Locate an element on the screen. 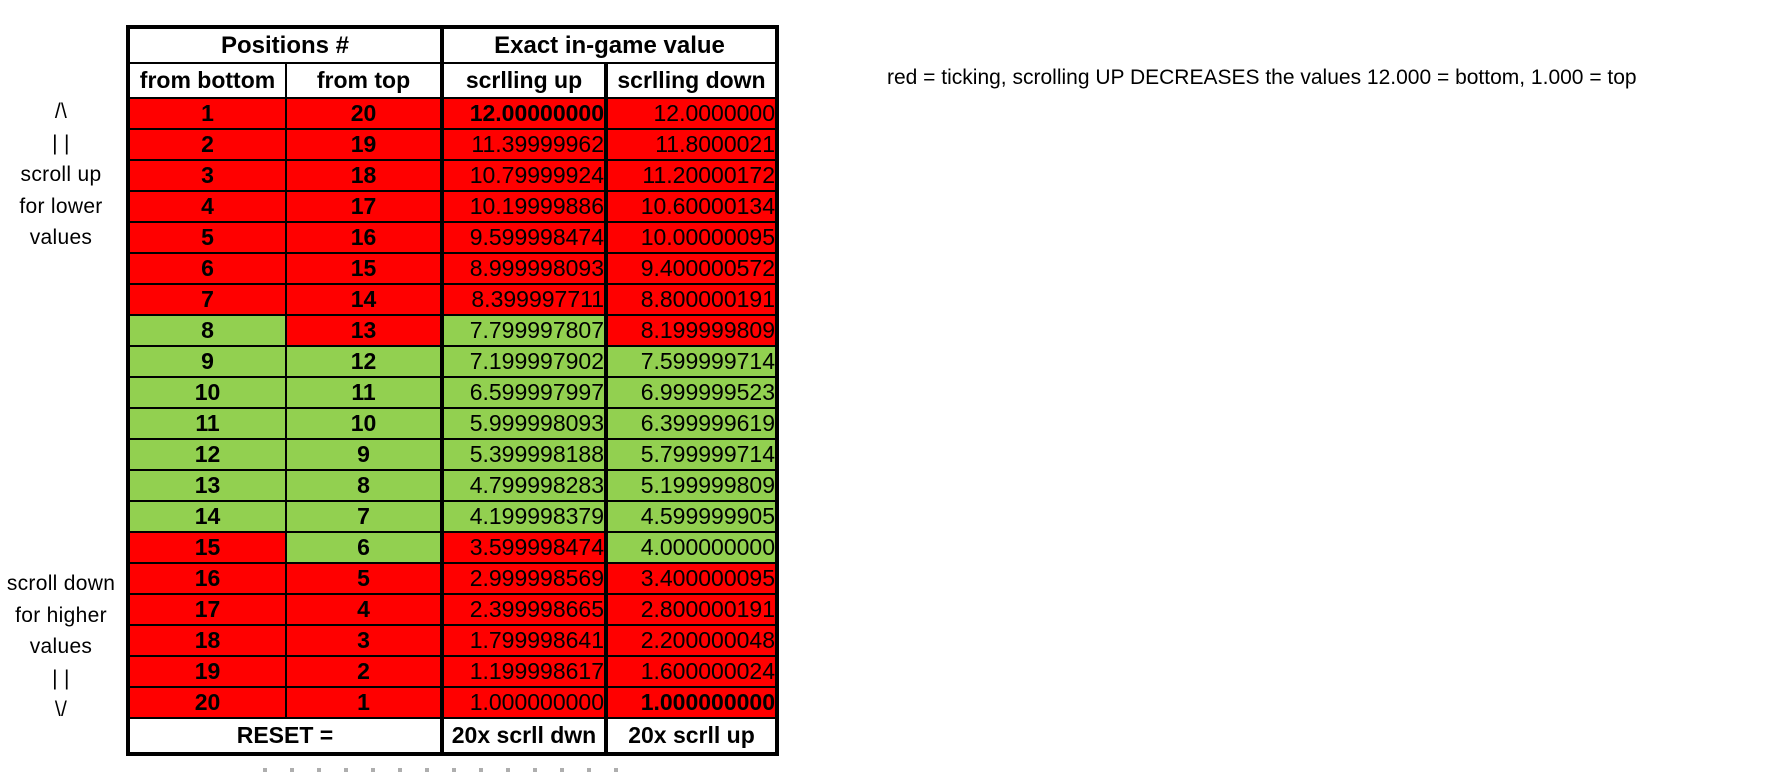 Image resolution: width=1771 pixels, height=783 pixels. table-row: 15 6 3.599998474 4.000000000 is located at coordinates (452, 547).